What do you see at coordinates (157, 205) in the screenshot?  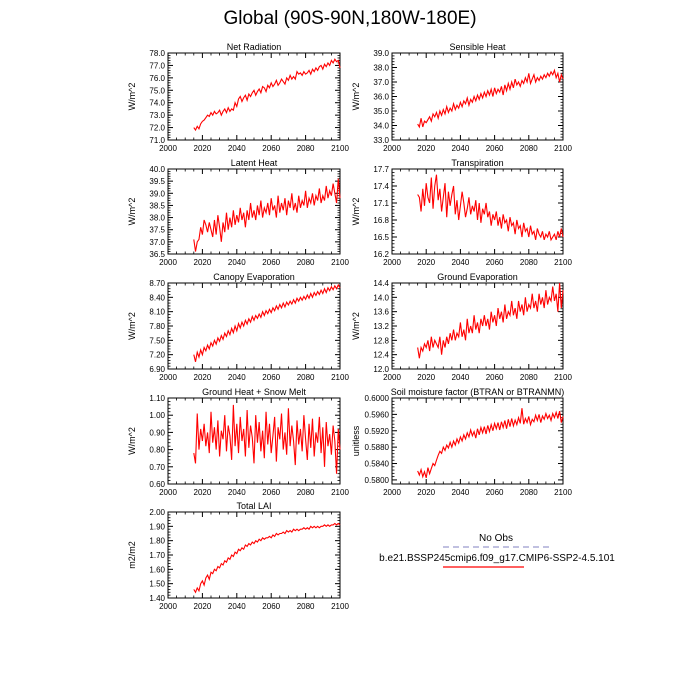 I see `y-tick-label: 38.5` at bounding box center [157, 205].